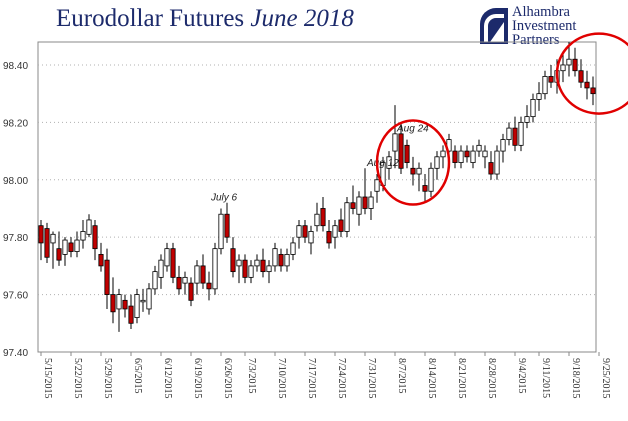  I want to click on x-tick-label: 7/17/2015, so click(311, 378).